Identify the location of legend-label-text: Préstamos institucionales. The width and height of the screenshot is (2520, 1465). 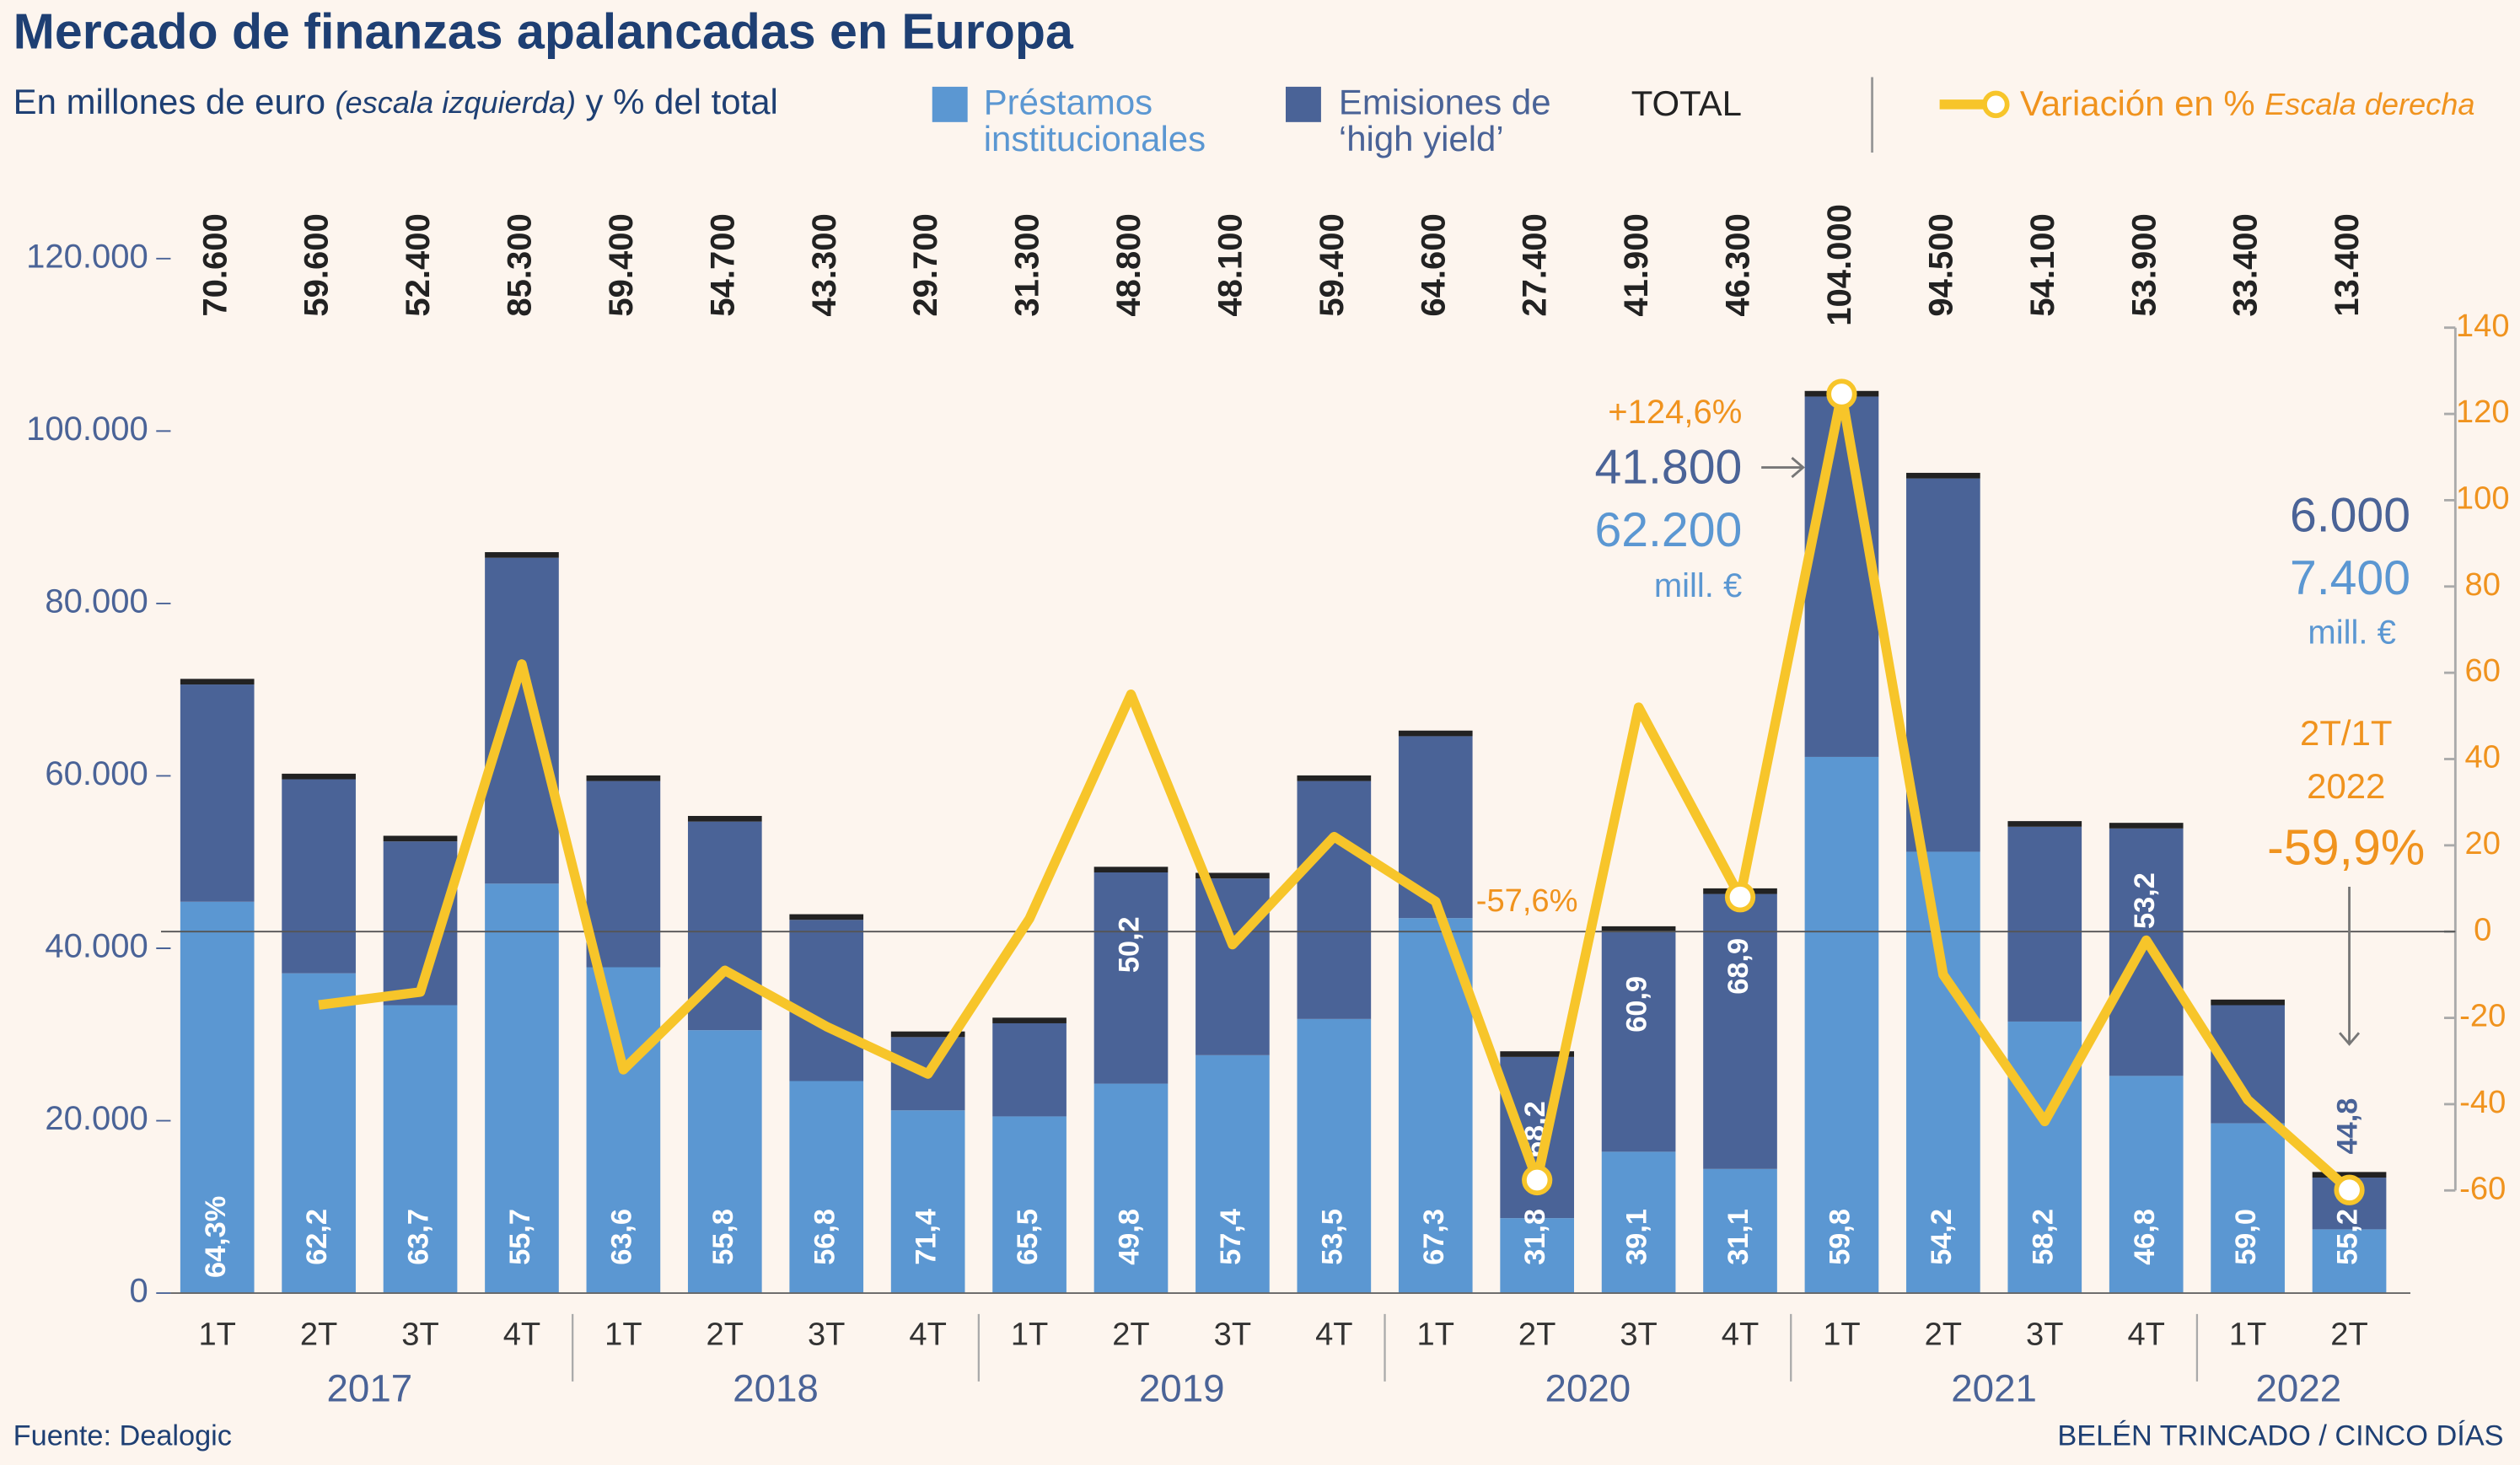
(1095, 121).